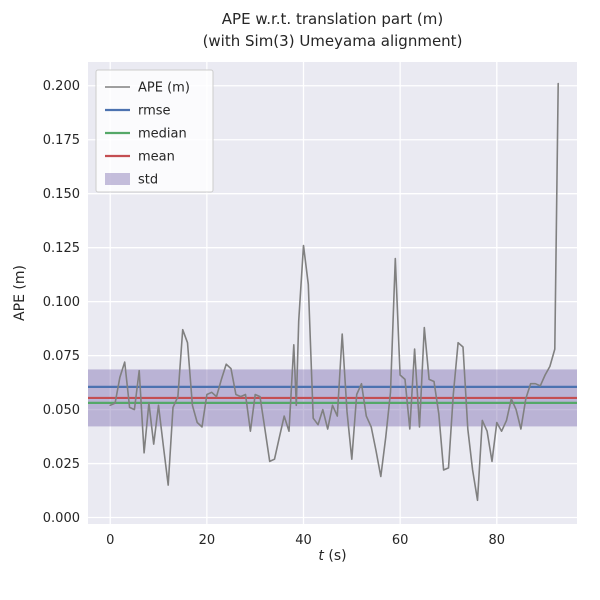  What do you see at coordinates (337, 556) in the screenshot?
I see `x-axis-label-unit: (s)` at bounding box center [337, 556].